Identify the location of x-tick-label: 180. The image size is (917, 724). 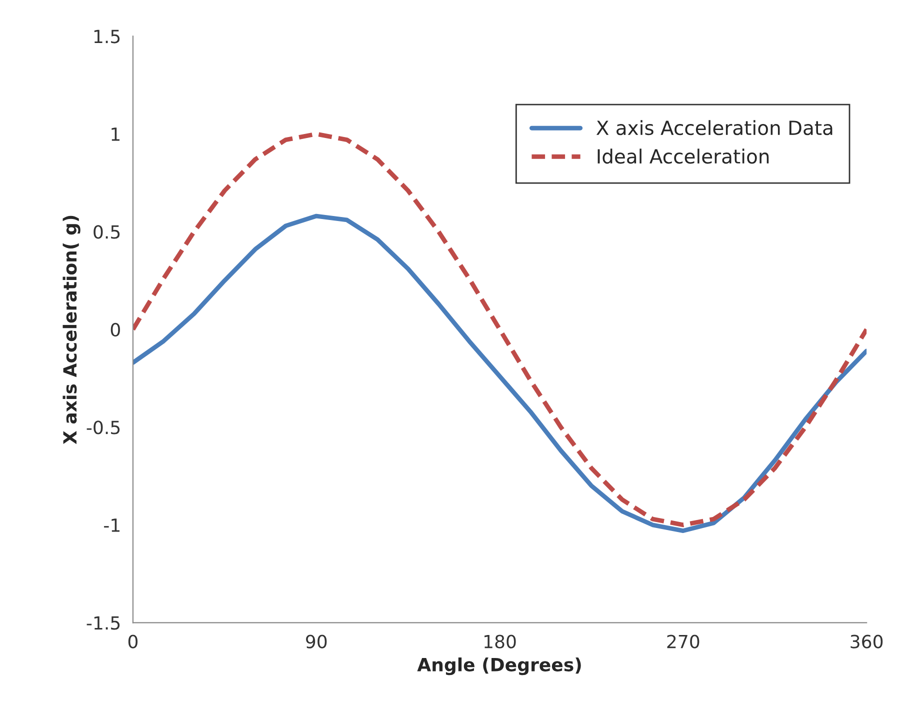
(500, 641).